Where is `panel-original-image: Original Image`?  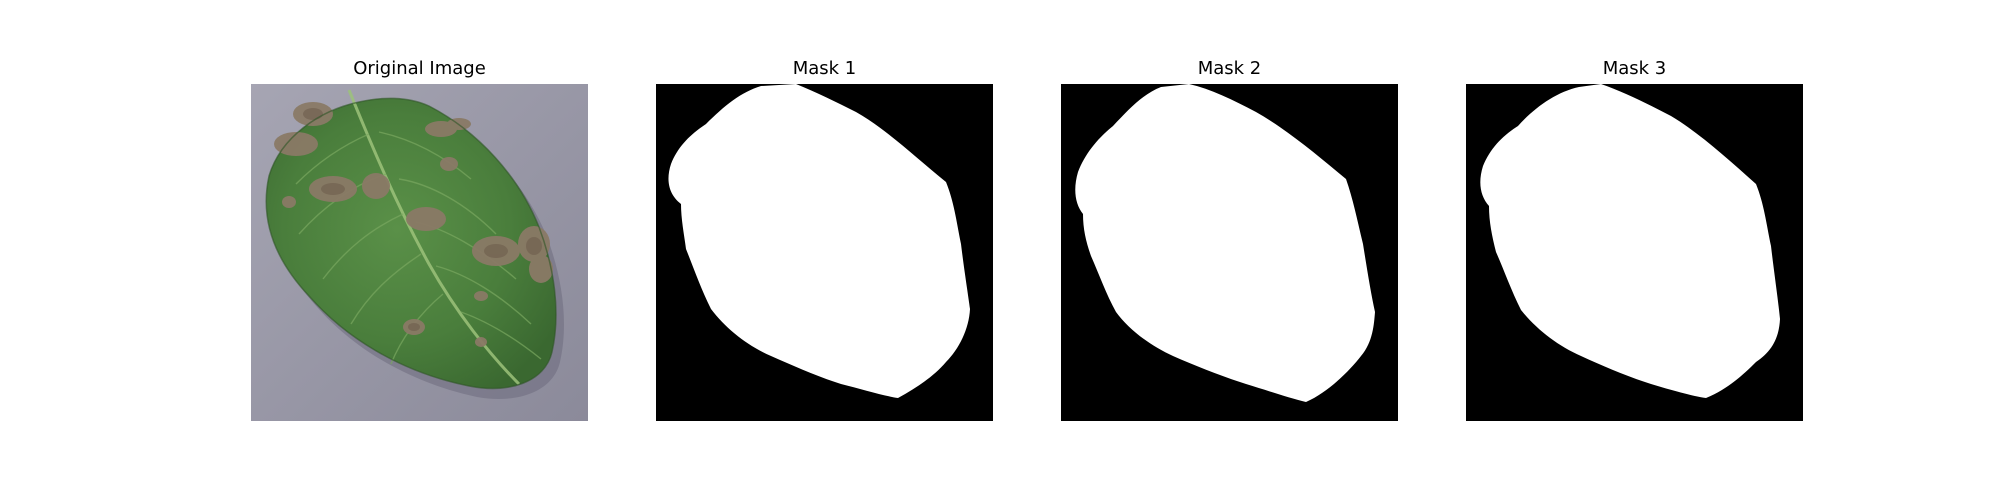 panel-original-image: Original Image is located at coordinates (419, 242).